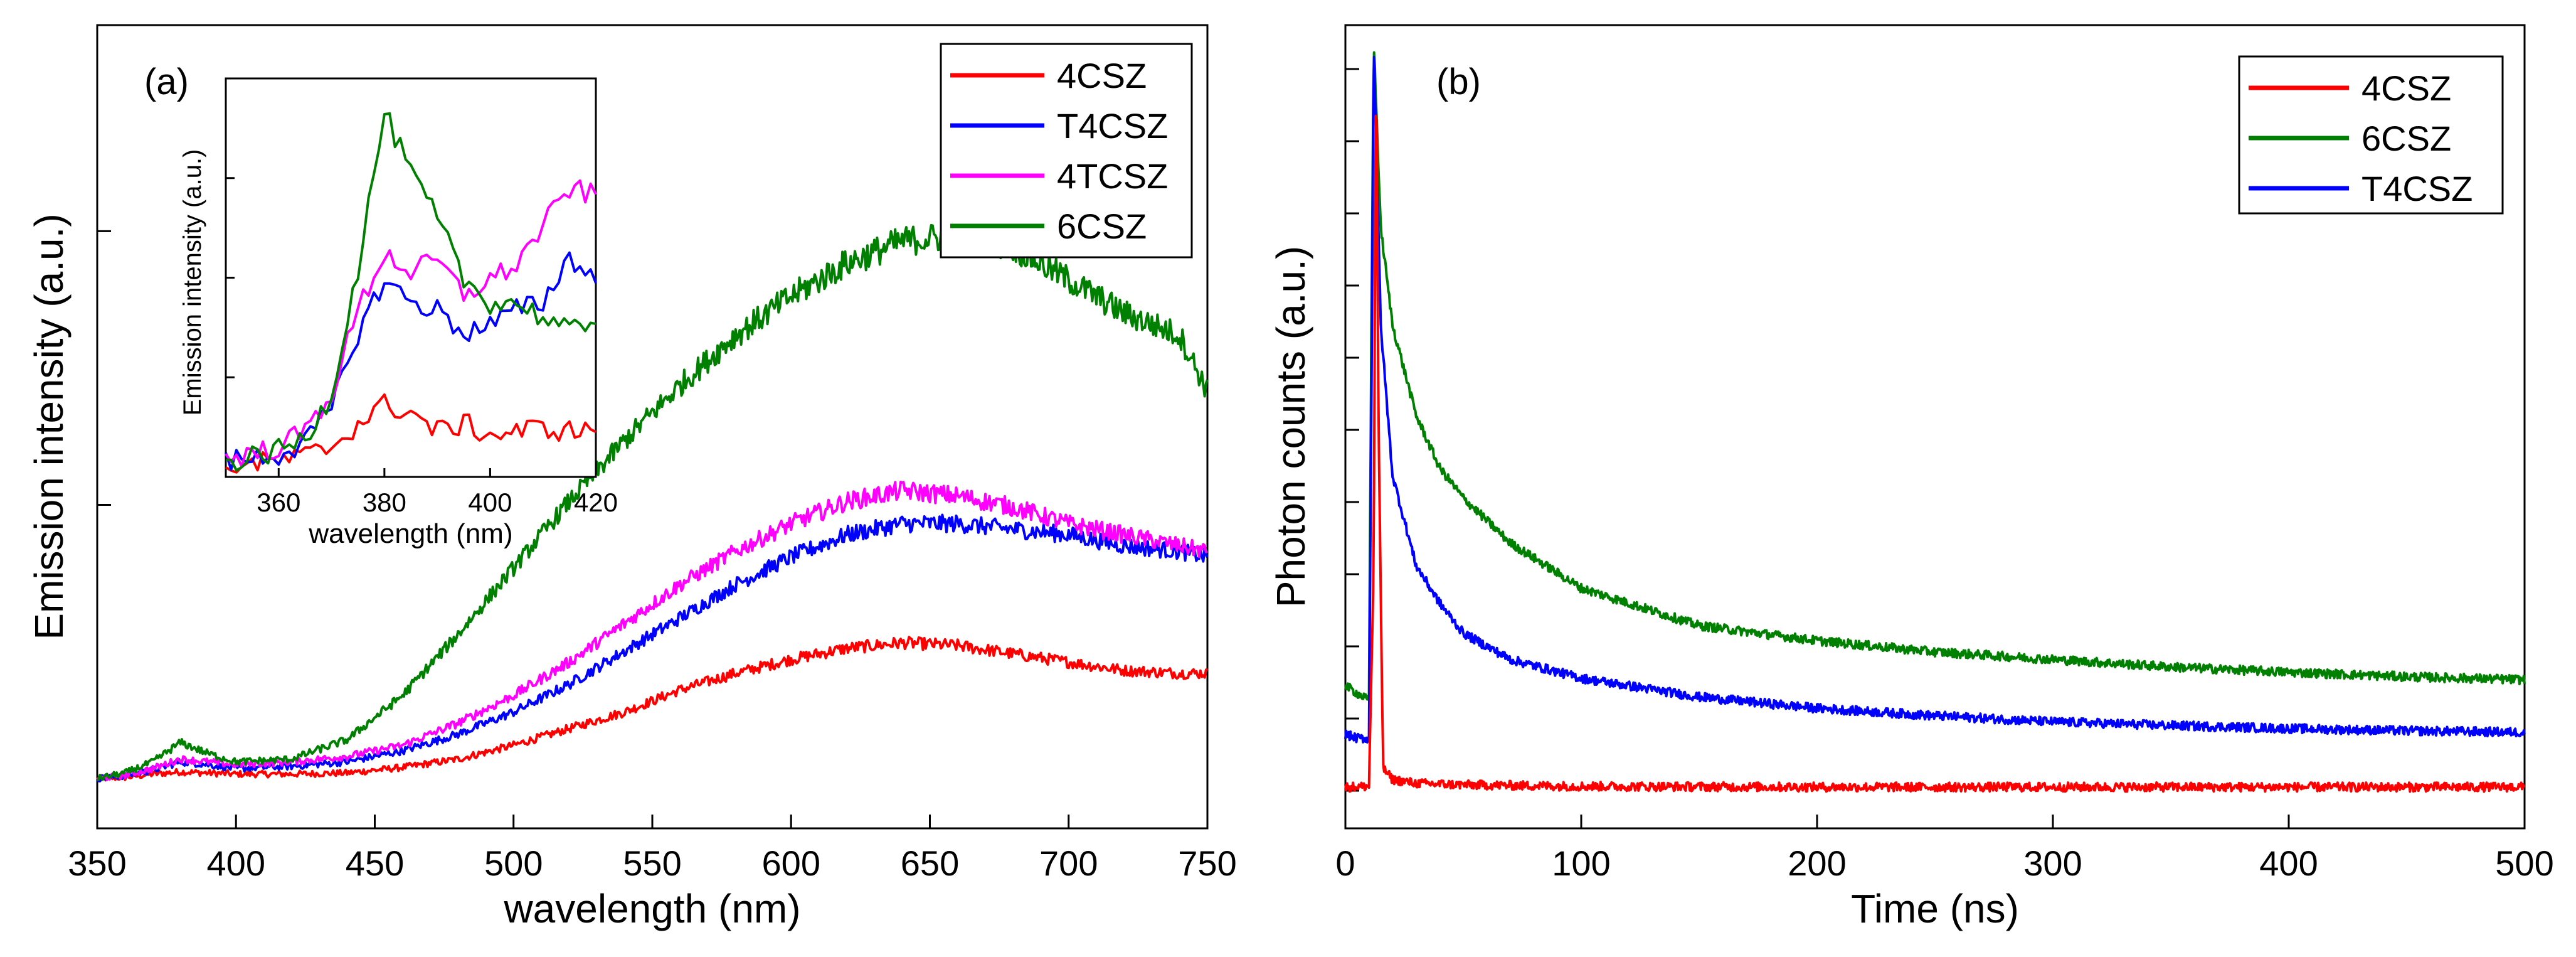 Image resolution: width=2576 pixels, height=957 pixels. What do you see at coordinates (384, 503) in the screenshot?
I see `inset-x-tick-label: 380` at bounding box center [384, 503].